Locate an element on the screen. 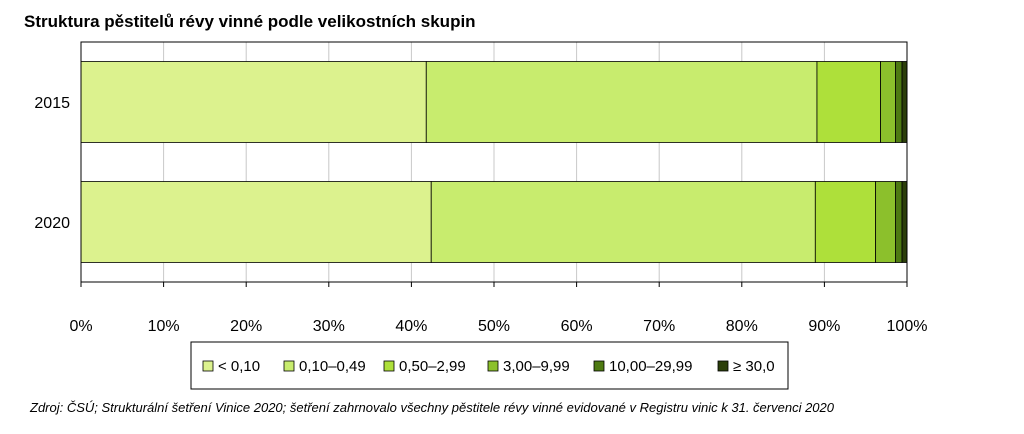 The height and width of the screenshot is (434, 1024). legend-label: 0,50–2,99 is located at coordinates (432, 366).